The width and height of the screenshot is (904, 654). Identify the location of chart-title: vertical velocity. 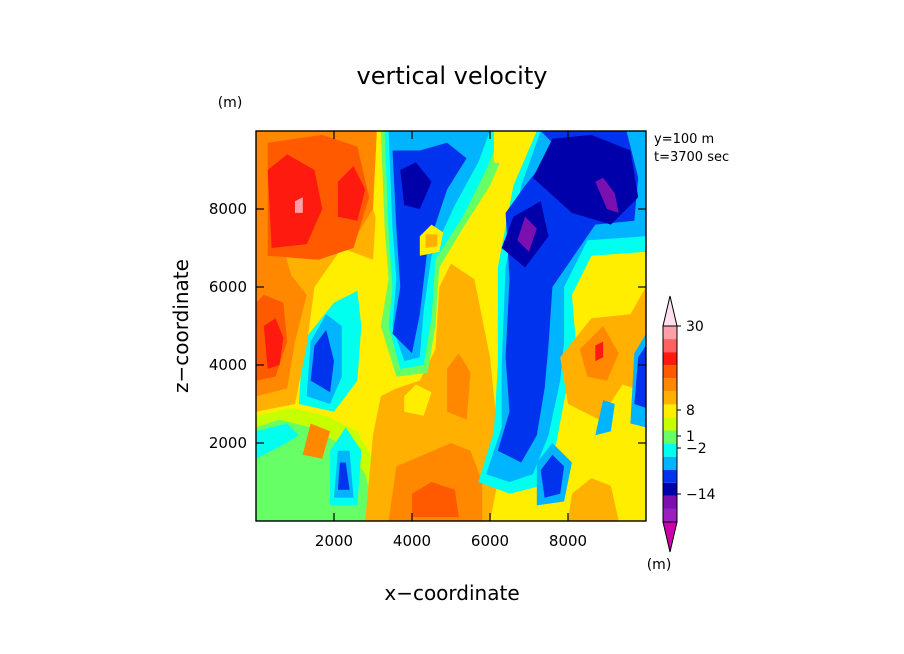
(452, 76).